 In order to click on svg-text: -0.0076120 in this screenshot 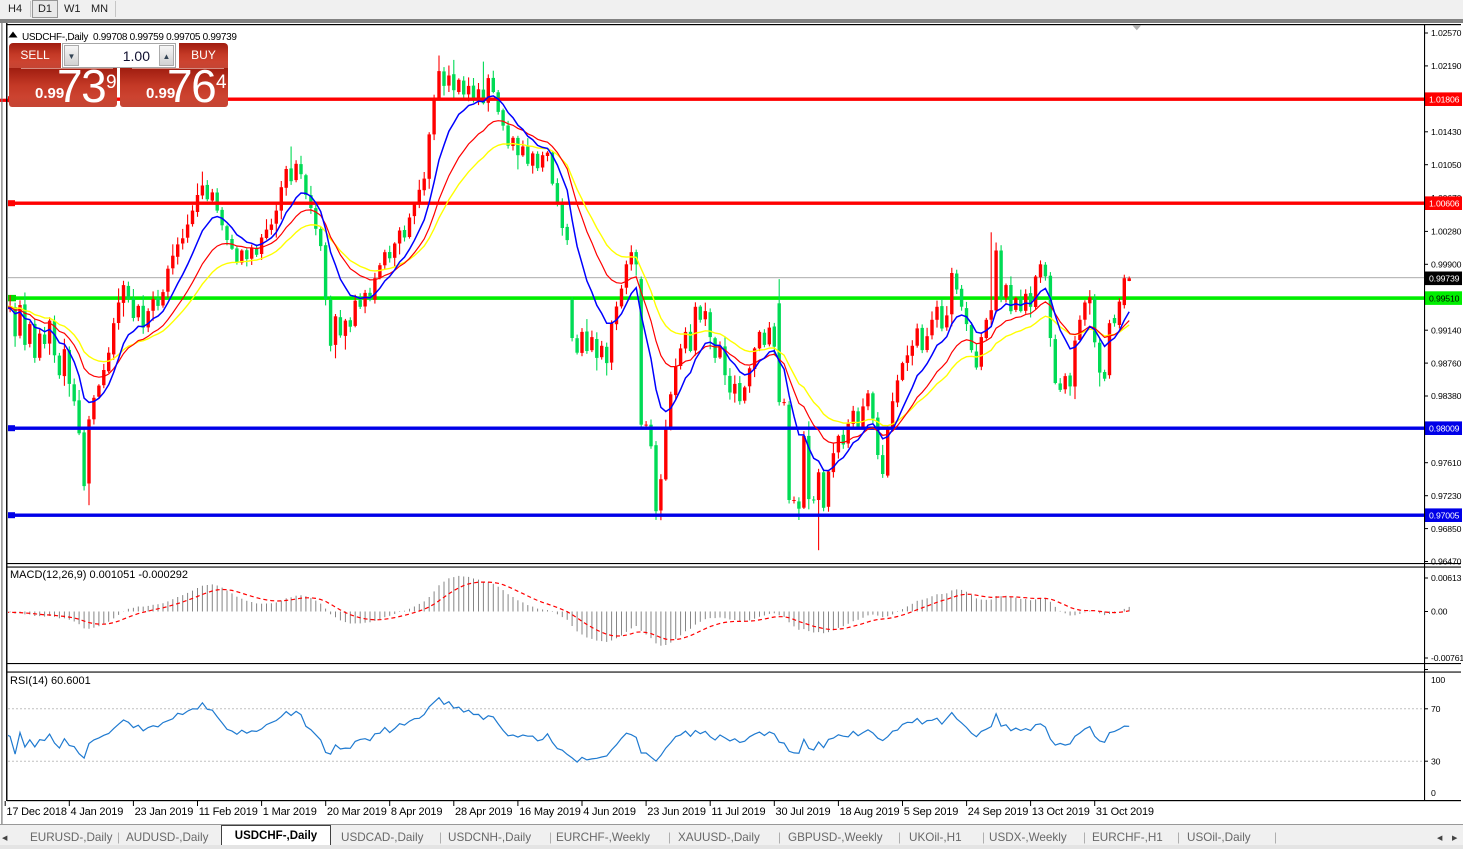, I will do `click(1447, 658)`.